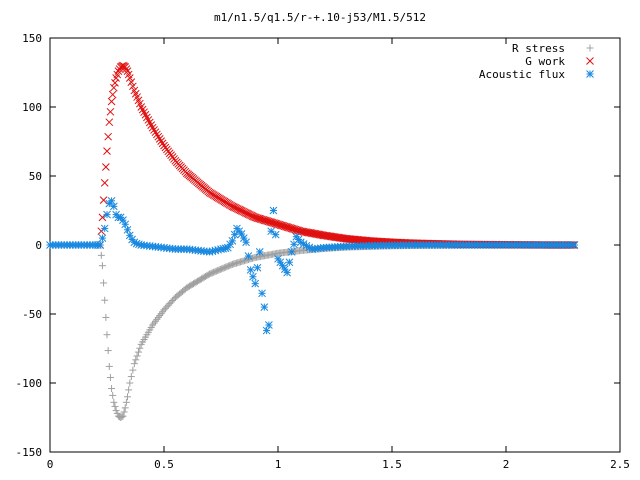 The image size is (640, 480). What do you see at coordinates (506, 464) in the screenshot?
I see `x-tick-label: 2` at bounding box center [506, 464].